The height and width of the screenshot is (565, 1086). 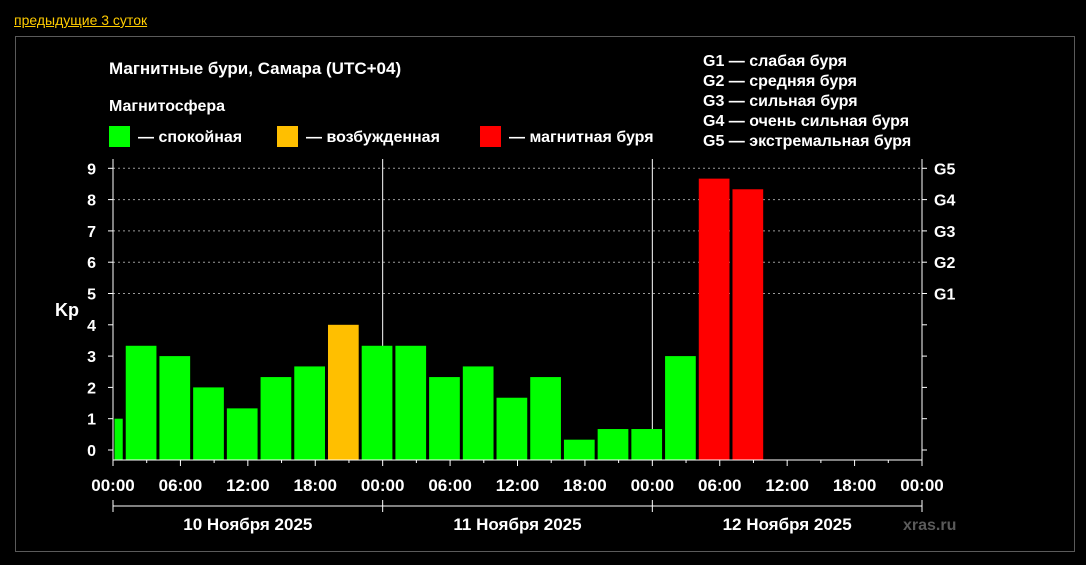 What do you see at coordinates (91, 295) in the screenshot?
I see `y-tick-label: 5` at bounding box center [91, 295].